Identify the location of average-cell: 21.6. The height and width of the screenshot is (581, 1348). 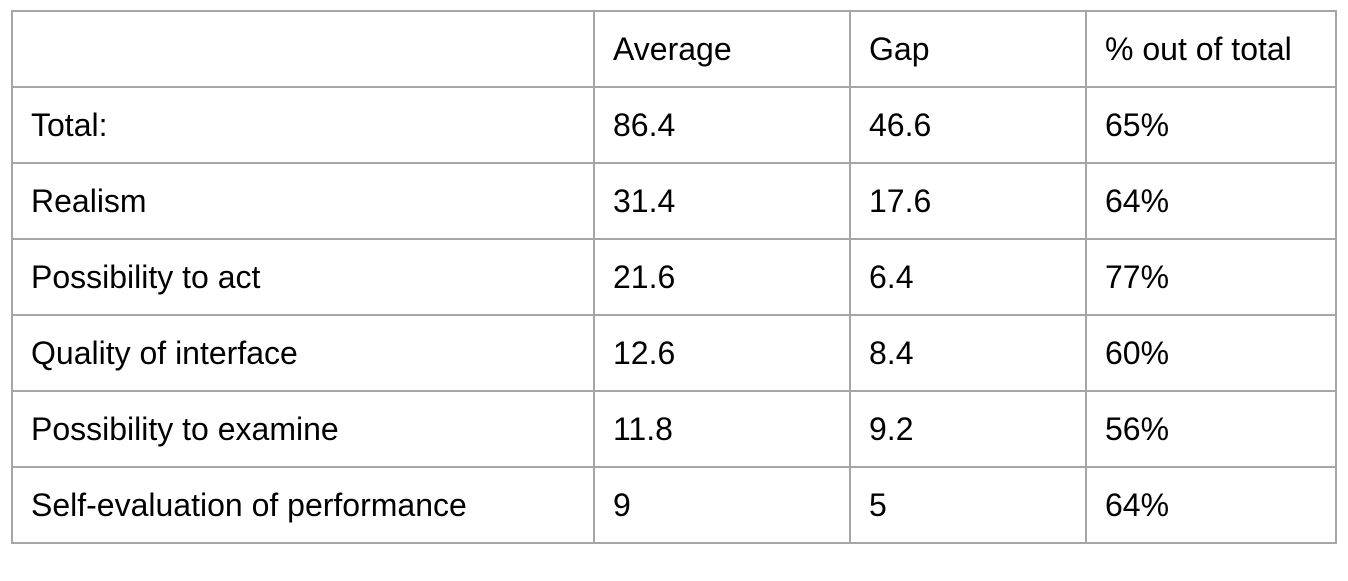
(722, 277).